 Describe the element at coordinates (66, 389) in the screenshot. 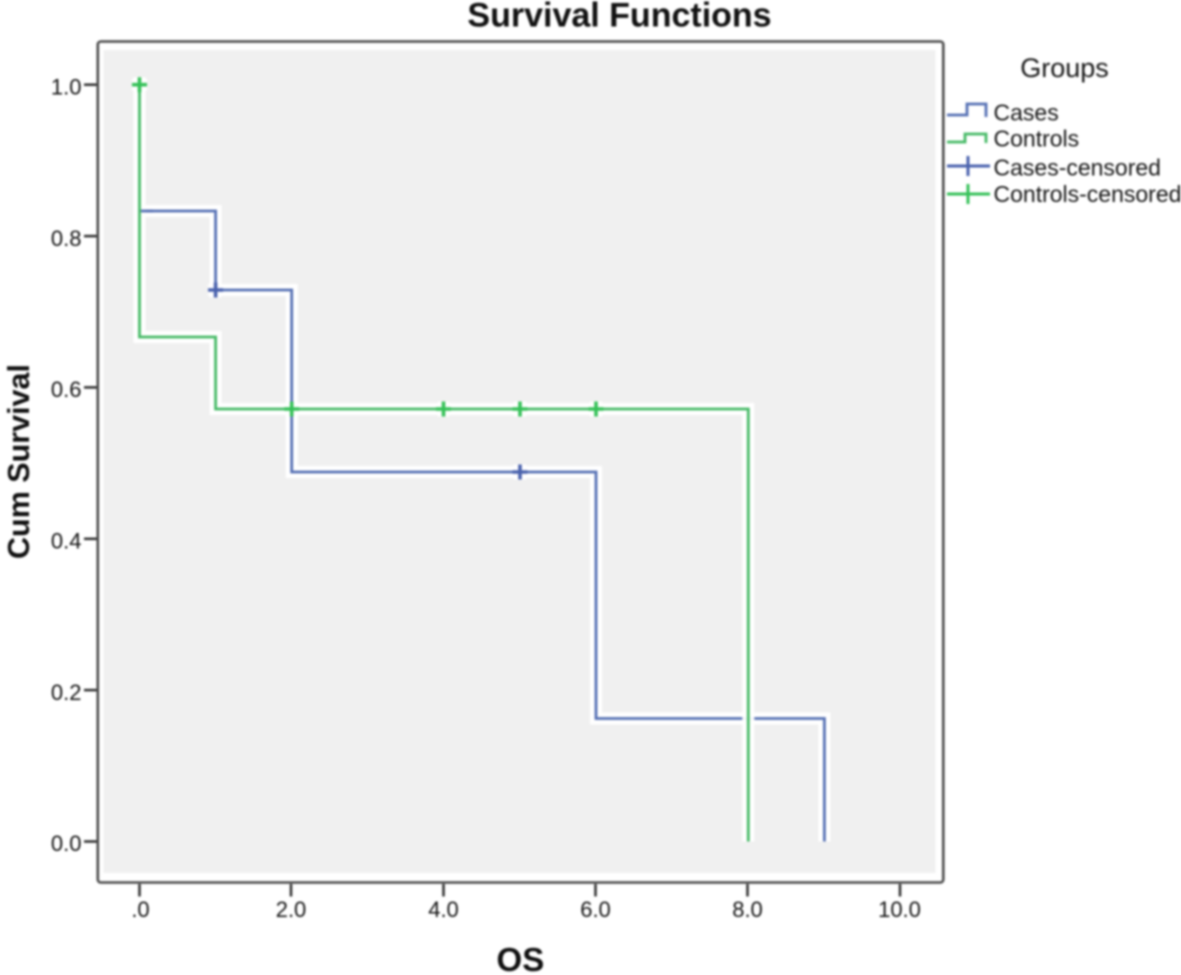

I see `svg-text: 0.6` at that location.